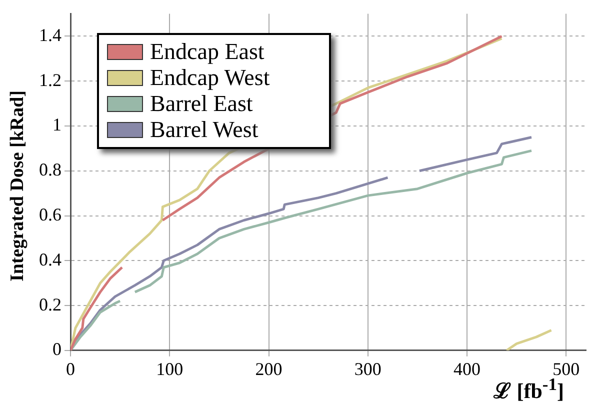 The image size is (592, 406). What do you see at coordinates (467, 368) in the screenshot?
I see `x-tick-label: 400` at bounding box center [467, 368].